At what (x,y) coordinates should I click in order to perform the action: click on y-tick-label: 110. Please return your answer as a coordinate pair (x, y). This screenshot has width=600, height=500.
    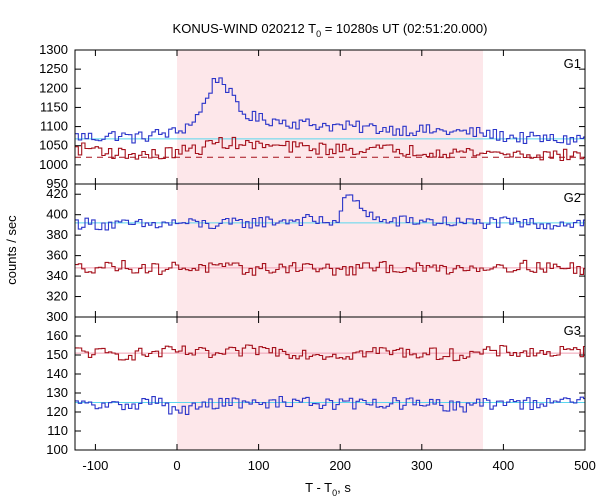
    Looking at the image, I should click on (57, 430).